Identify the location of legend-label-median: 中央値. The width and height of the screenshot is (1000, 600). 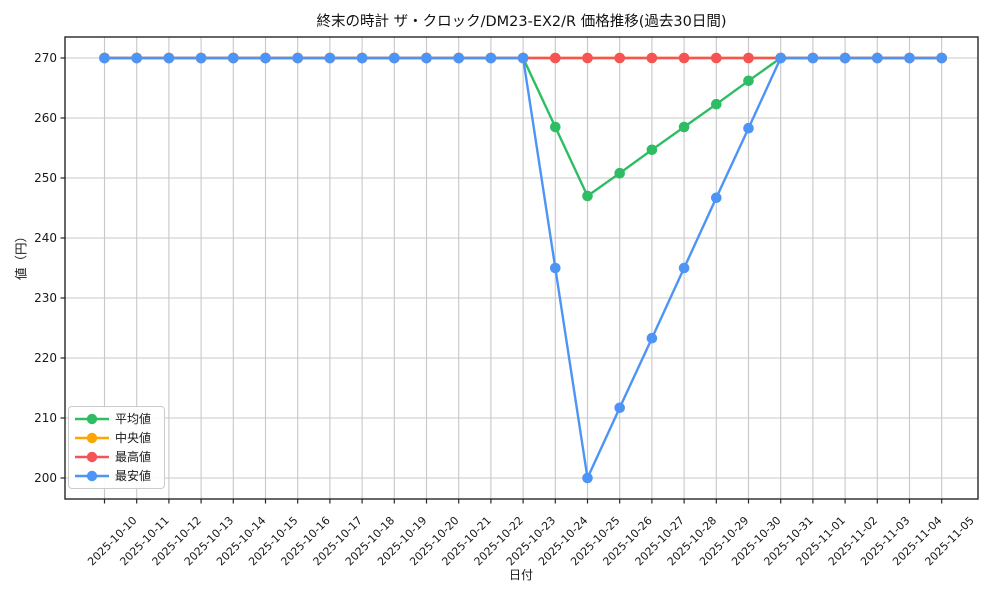
(133, 438).